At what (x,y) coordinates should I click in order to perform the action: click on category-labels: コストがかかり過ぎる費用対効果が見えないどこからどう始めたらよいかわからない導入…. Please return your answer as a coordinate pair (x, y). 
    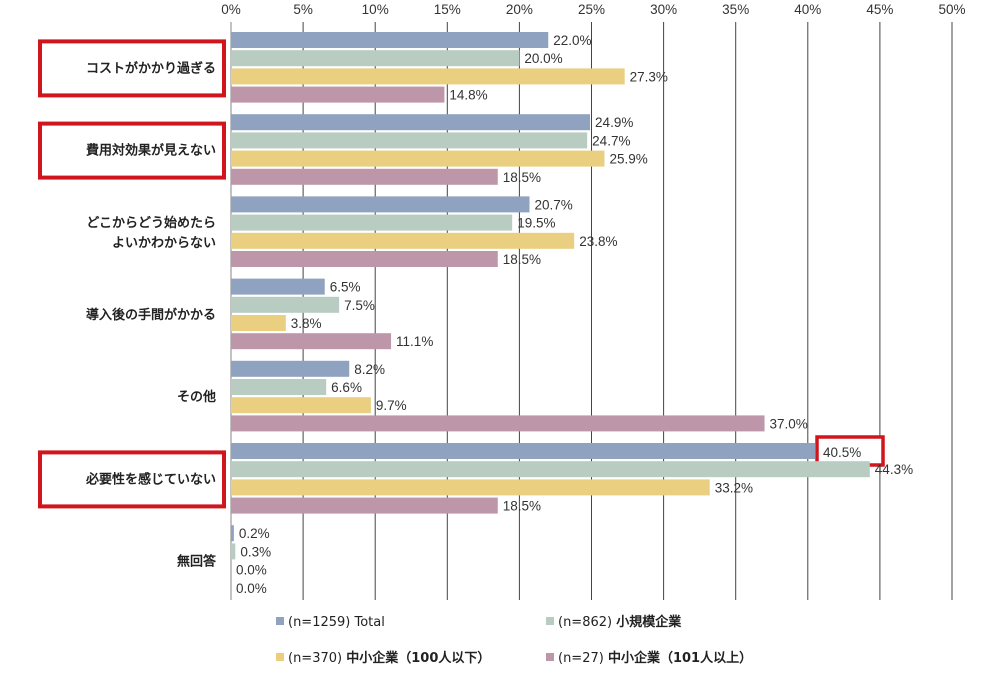
    Looking at the image, I should click on (132, 304).